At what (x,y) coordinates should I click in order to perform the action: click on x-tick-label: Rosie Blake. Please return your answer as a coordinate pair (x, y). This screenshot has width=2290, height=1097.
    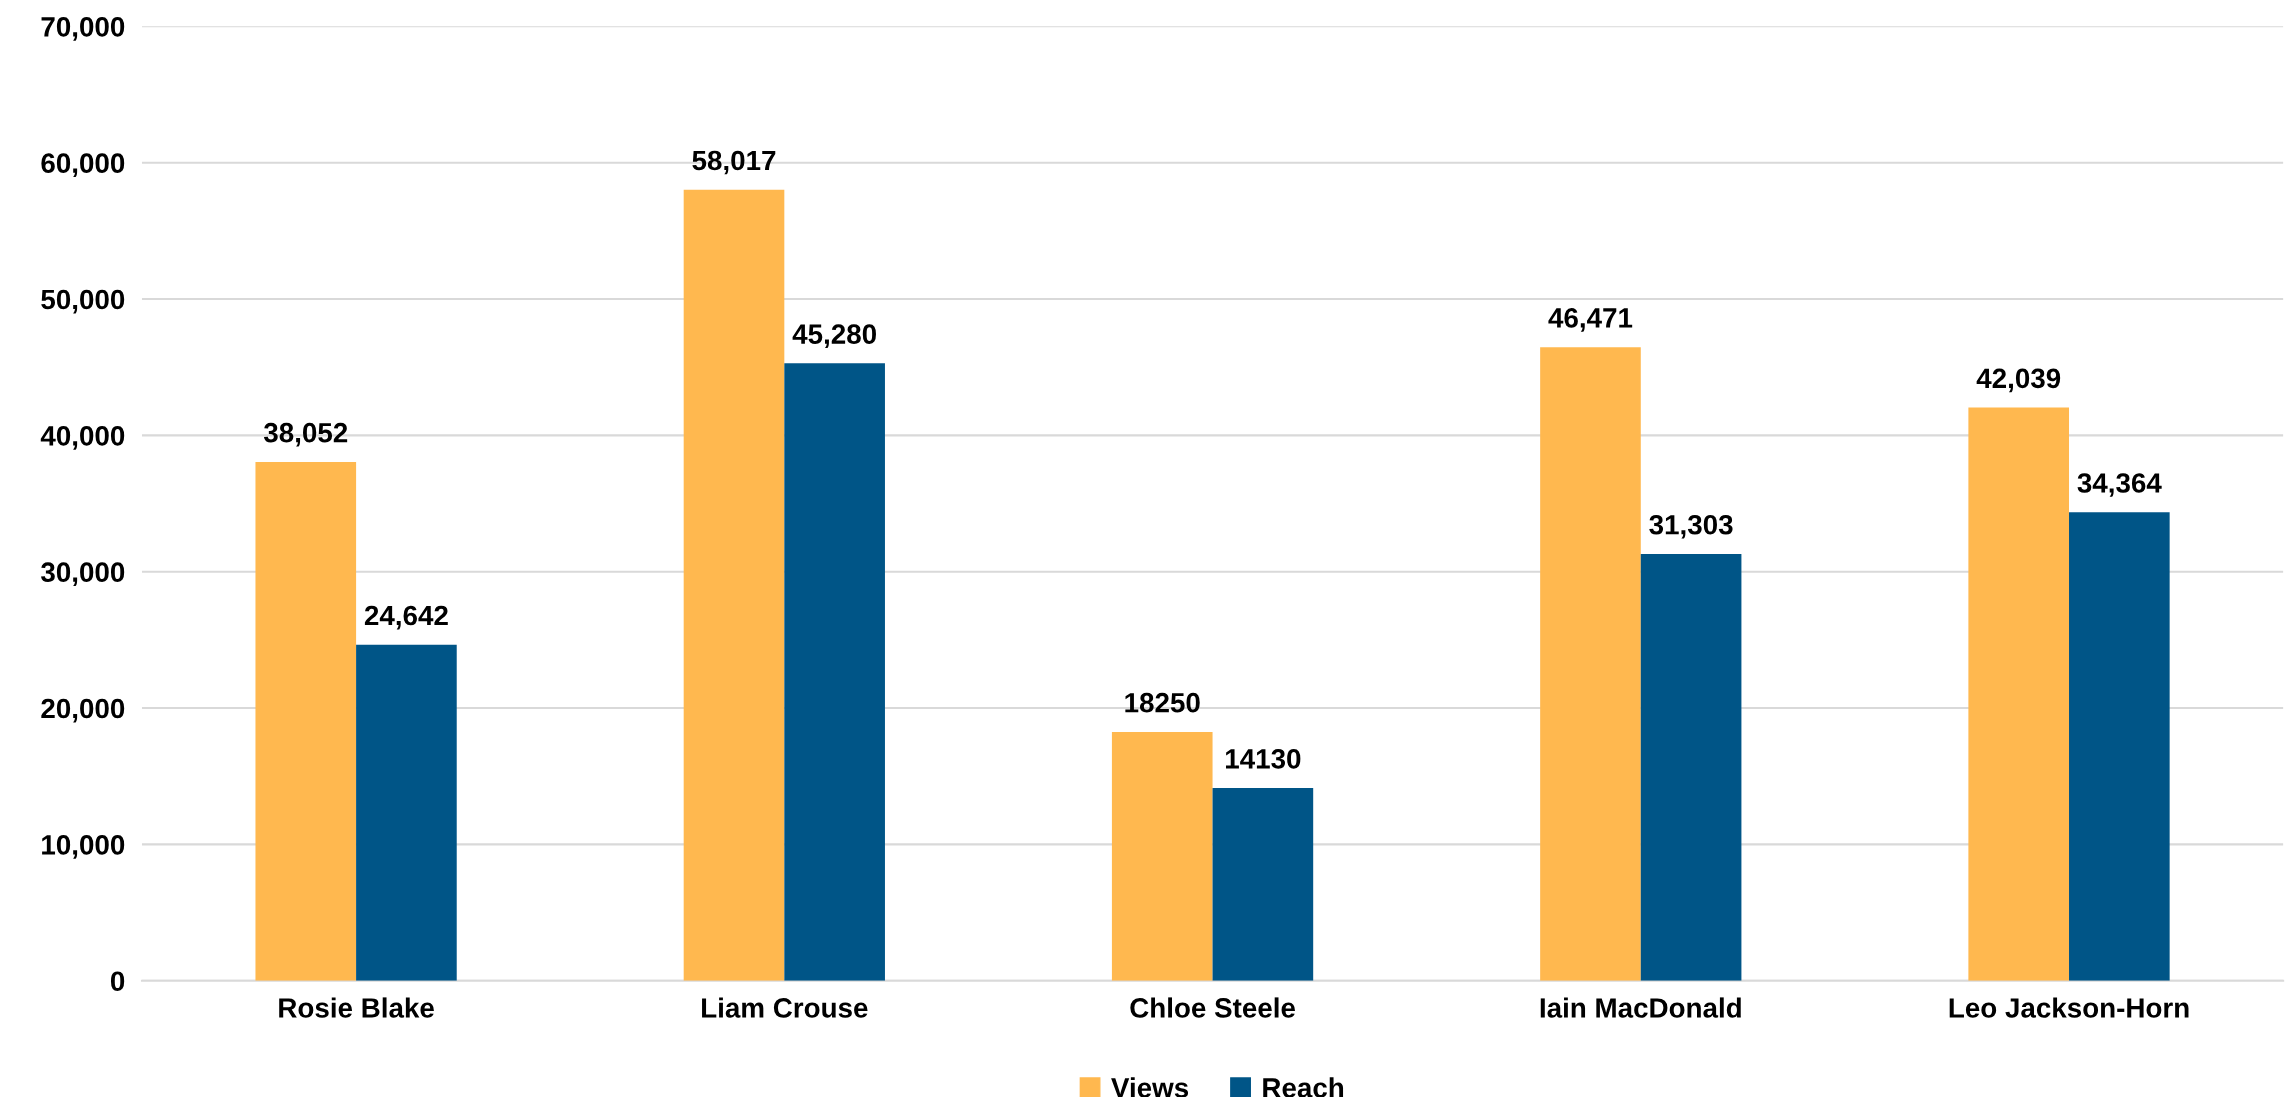
    Looking at the image, I should click on (356, 1007).